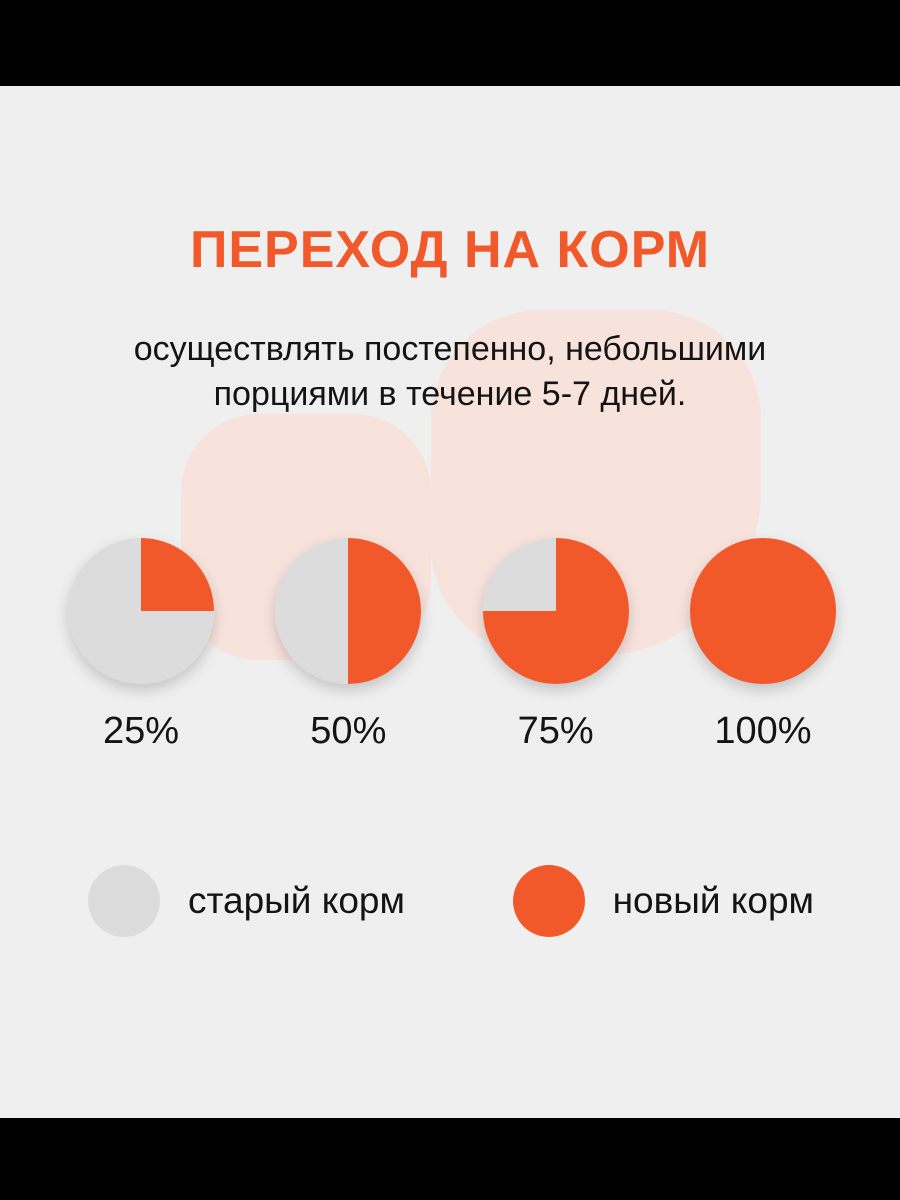 Image resolution: width=900 pixels, height=1200 pixels. I want to click on legend-item-new-food: новый корм, so click(663, 901).